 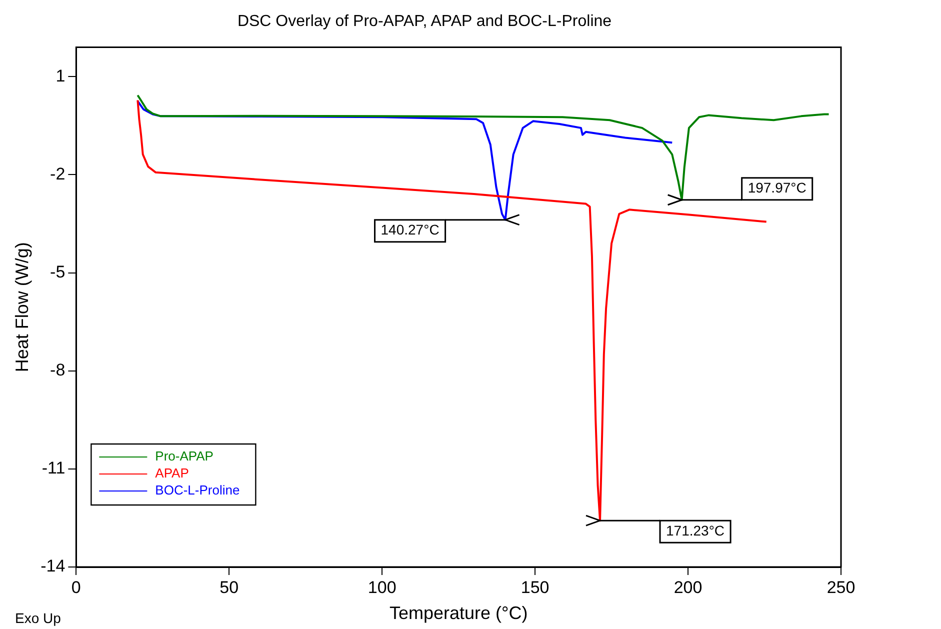 What do you see at coordinates (695, 530) in the screenshot?
I see `annotation: 171.23°C` at bounding box center [695, 530].